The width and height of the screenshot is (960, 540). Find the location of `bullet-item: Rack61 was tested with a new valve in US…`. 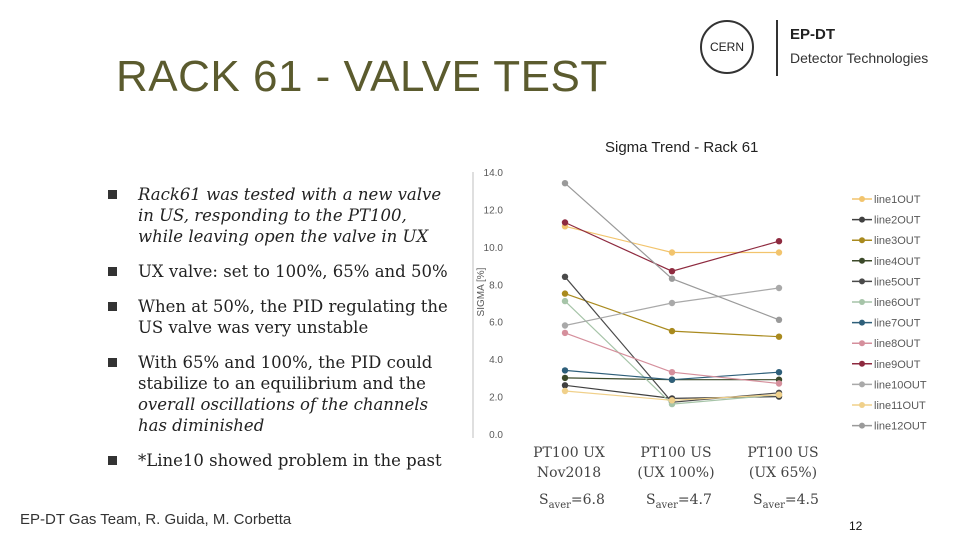

bullet-item: Rack61 was tested with a new valve in US… is located at coordinates (278, 215).